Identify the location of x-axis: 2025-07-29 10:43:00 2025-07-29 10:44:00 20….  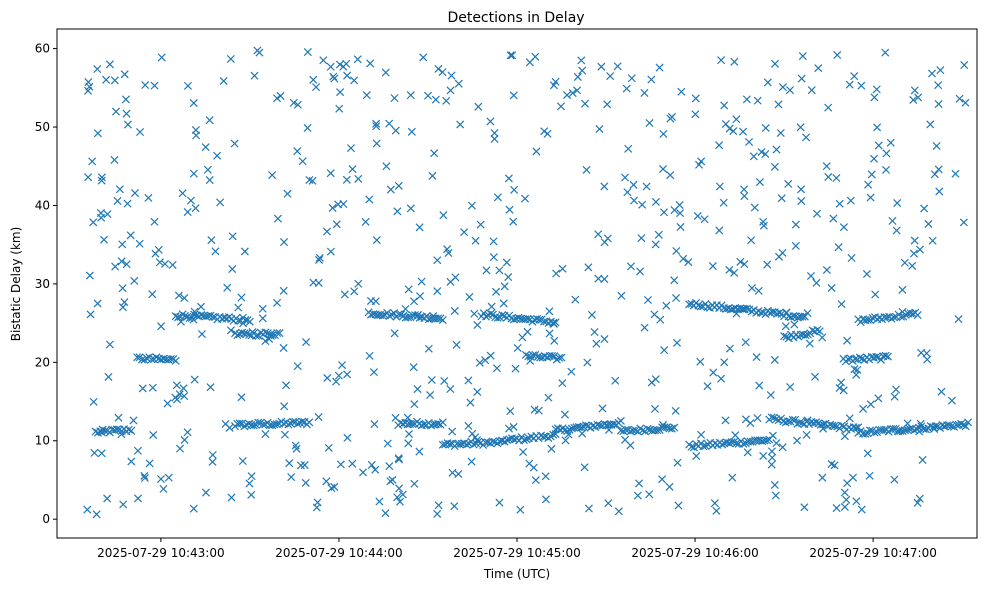
(517, 549).